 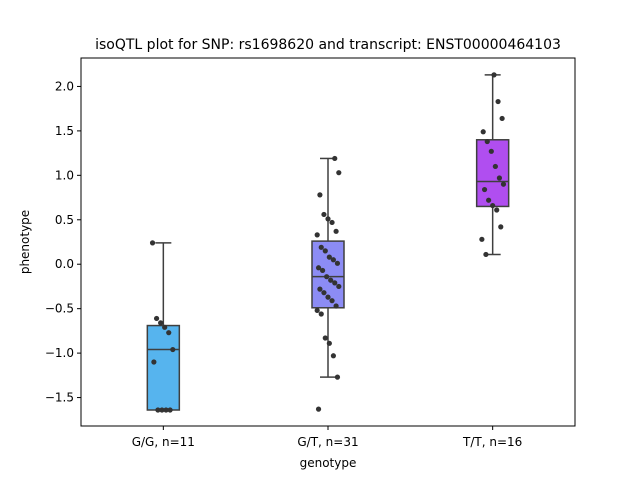 What do you see at coordinates (59, 398) in the screenshot?
I see `y-tick-label: −1.5` at bounding box center [59, 398].